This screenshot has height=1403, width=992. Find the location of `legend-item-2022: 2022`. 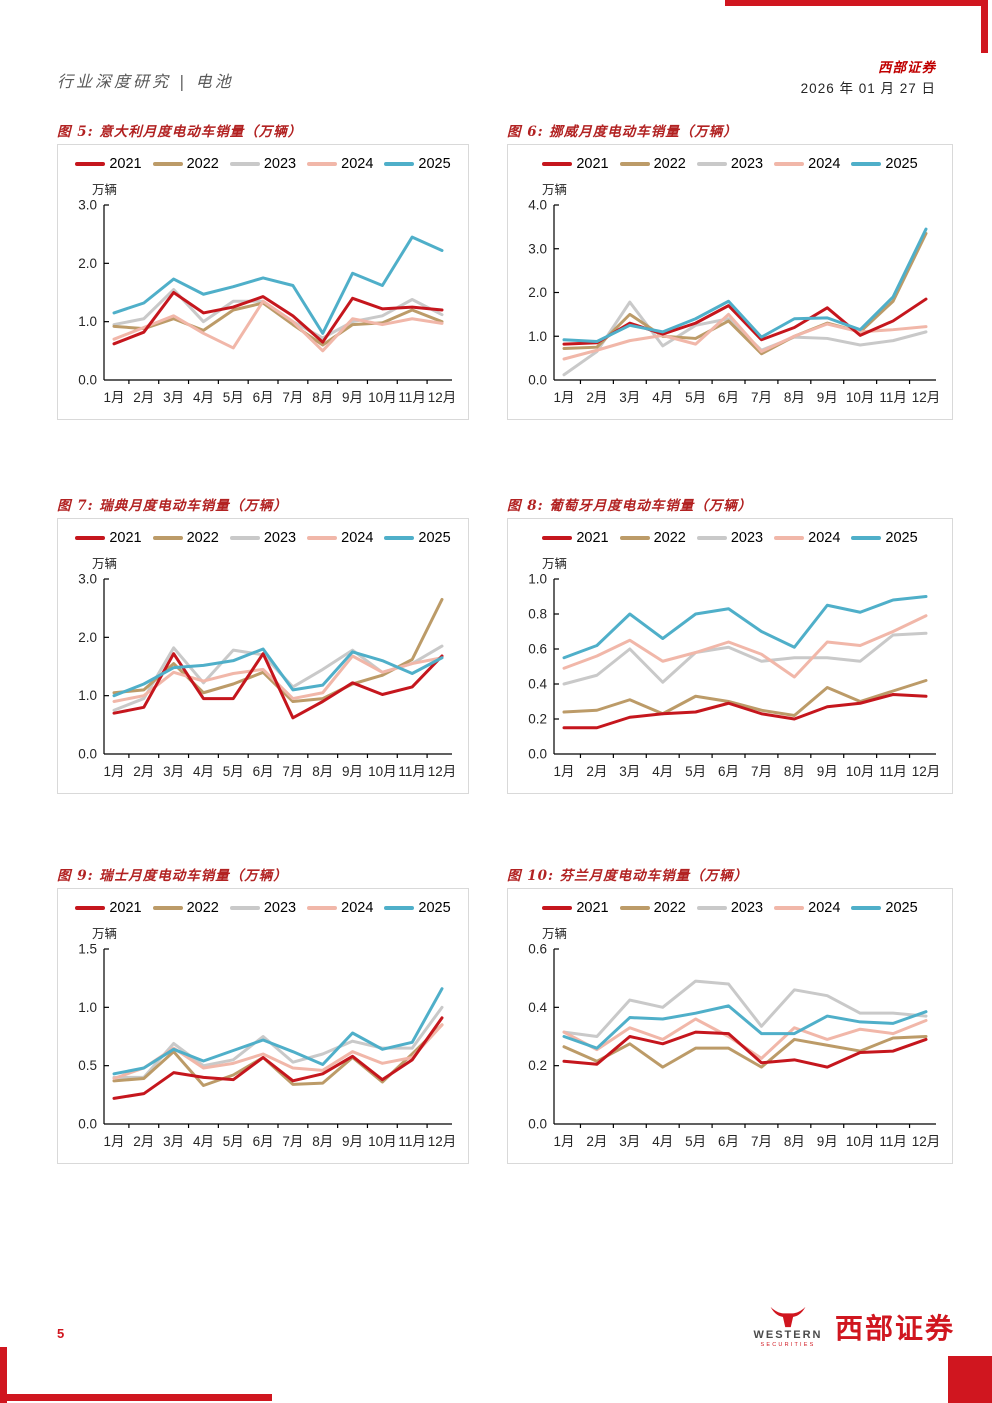

legend-item-2022: 2022 is located at coordinates (652, 908).